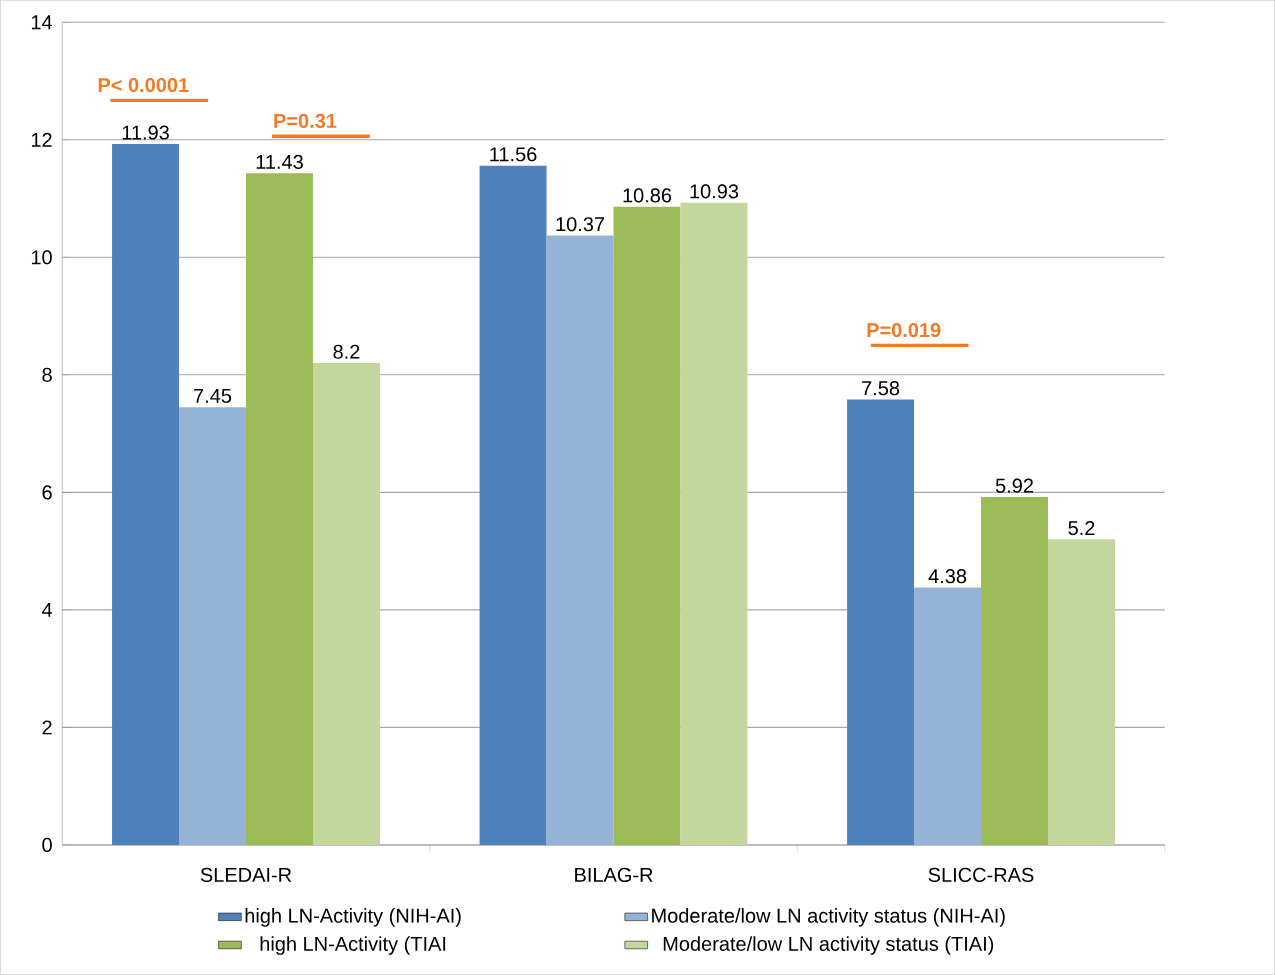  I want to click on x-tick-label: BILAG-R, so click(614, 874).